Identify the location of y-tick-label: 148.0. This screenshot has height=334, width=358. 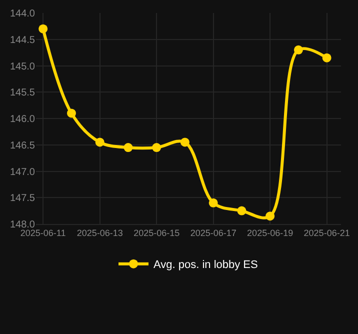
(23, 225).